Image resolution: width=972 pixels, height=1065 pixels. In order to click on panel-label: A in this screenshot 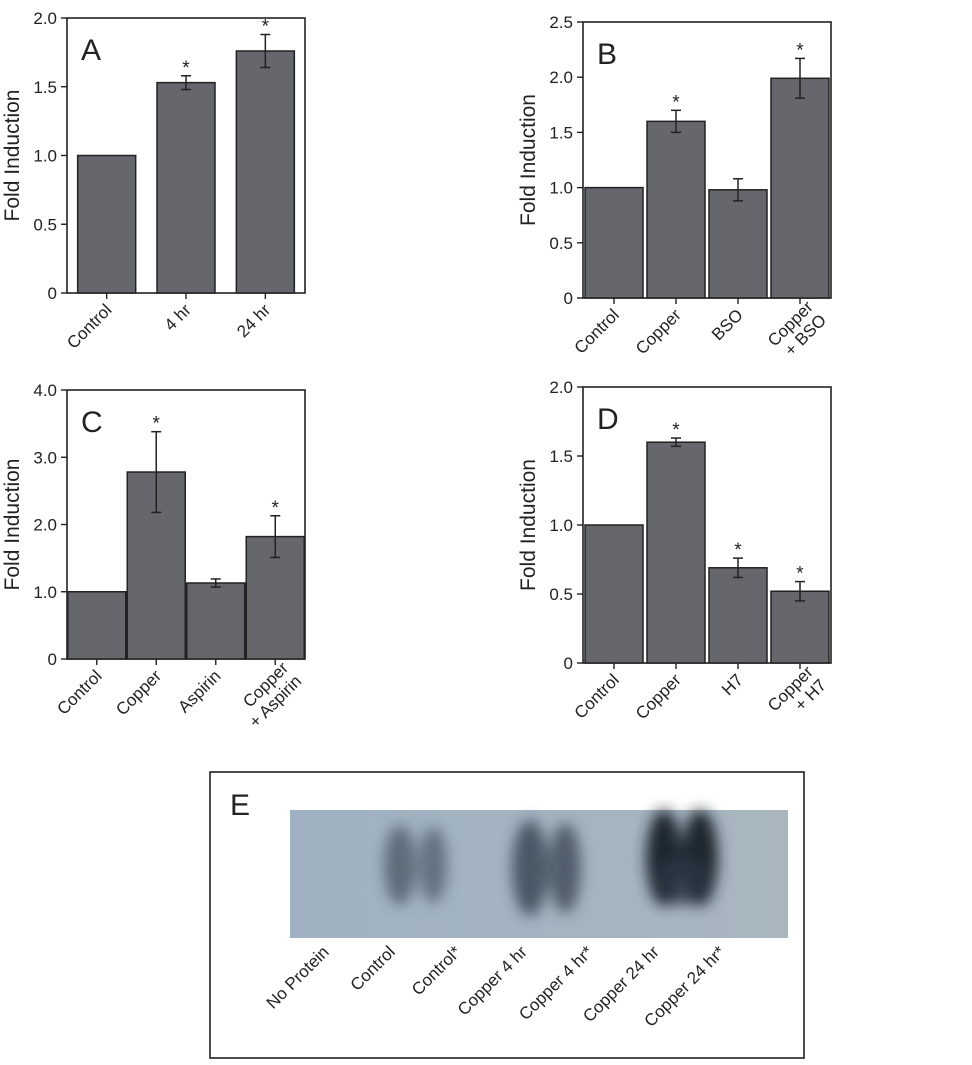, I will do `click(91, 50)`.